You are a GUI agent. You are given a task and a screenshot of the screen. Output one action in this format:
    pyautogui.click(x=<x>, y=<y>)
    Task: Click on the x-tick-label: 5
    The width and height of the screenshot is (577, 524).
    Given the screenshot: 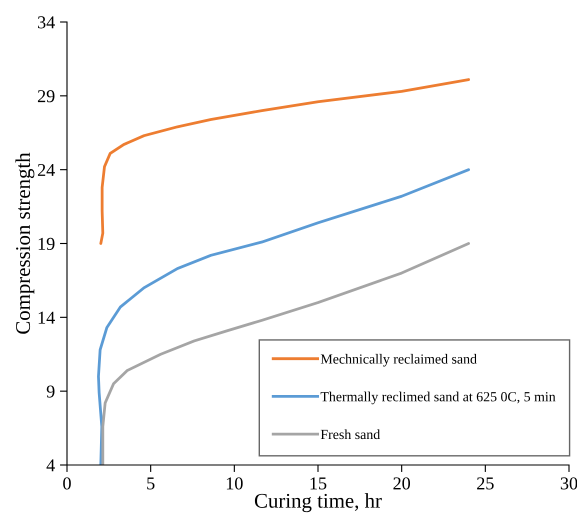 What is the action you would take?
    pyautogui.click(x=150, y=484)
    